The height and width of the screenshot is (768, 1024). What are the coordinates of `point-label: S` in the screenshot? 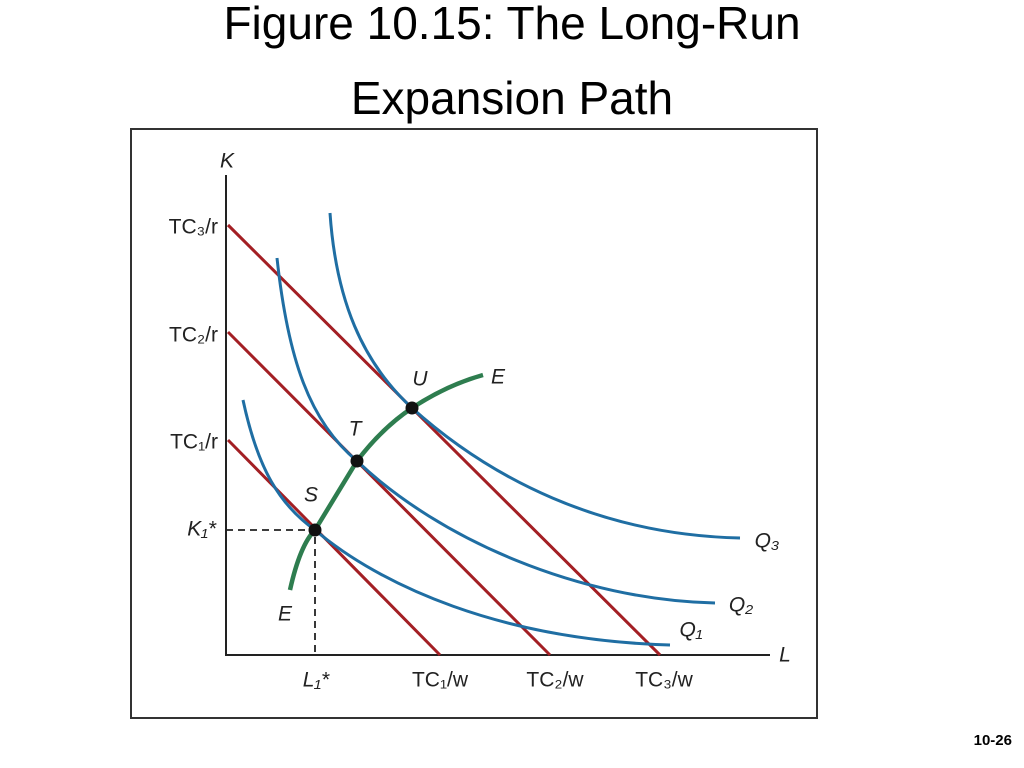 It's located at (311, 495).